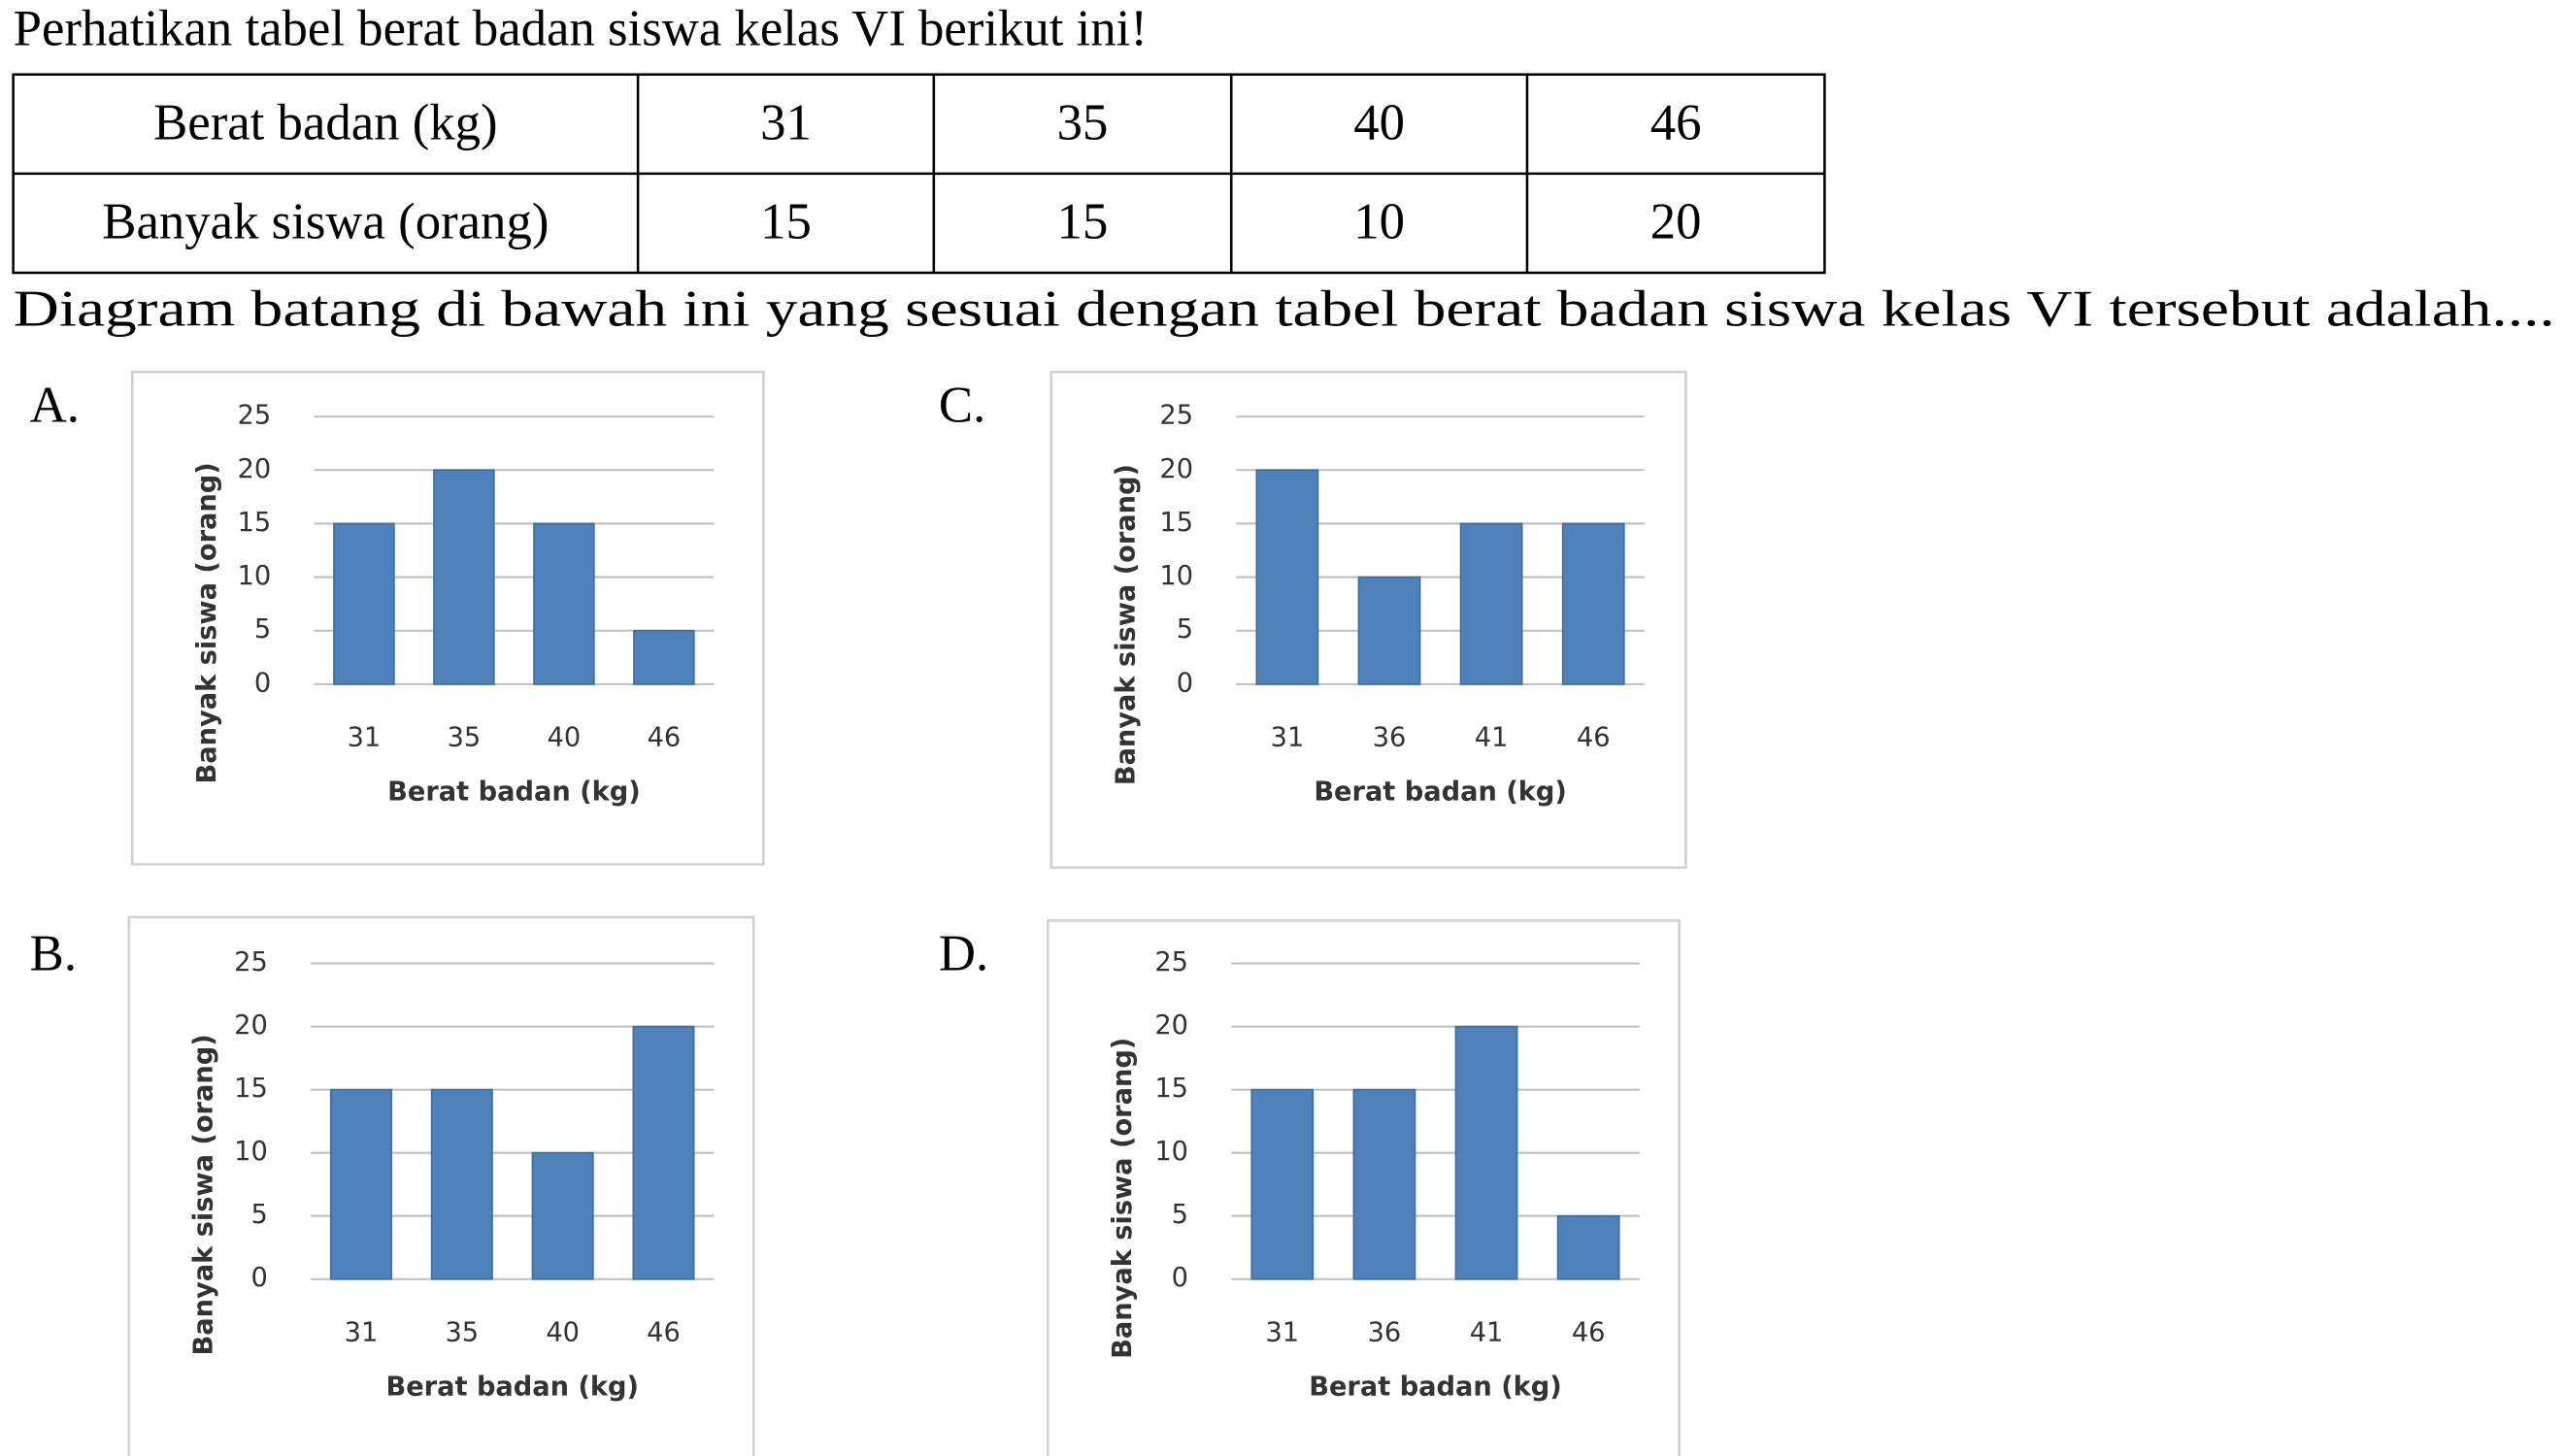 Image resolution: width=2565 pixels, height=1456 pixels. What do you see at coordinates (53, 954) in the screenshot?
I see `option-label: B.` at bounding box center [53, 954].